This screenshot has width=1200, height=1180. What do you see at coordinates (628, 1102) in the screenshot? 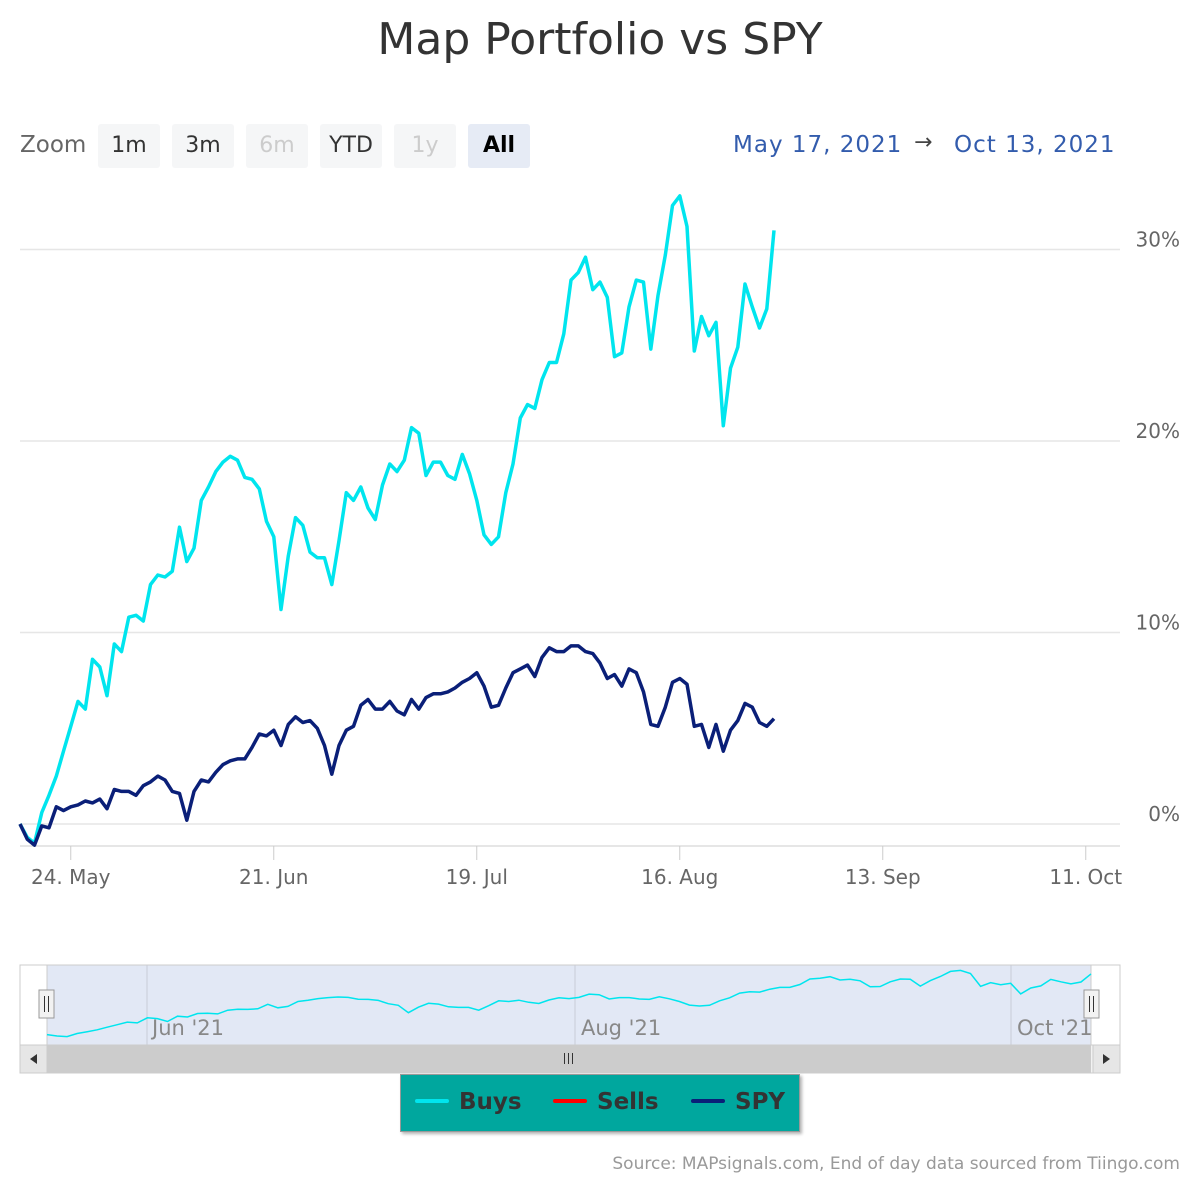
I see `legend-label-sells: Sells` at bounding box center [628, 1102].